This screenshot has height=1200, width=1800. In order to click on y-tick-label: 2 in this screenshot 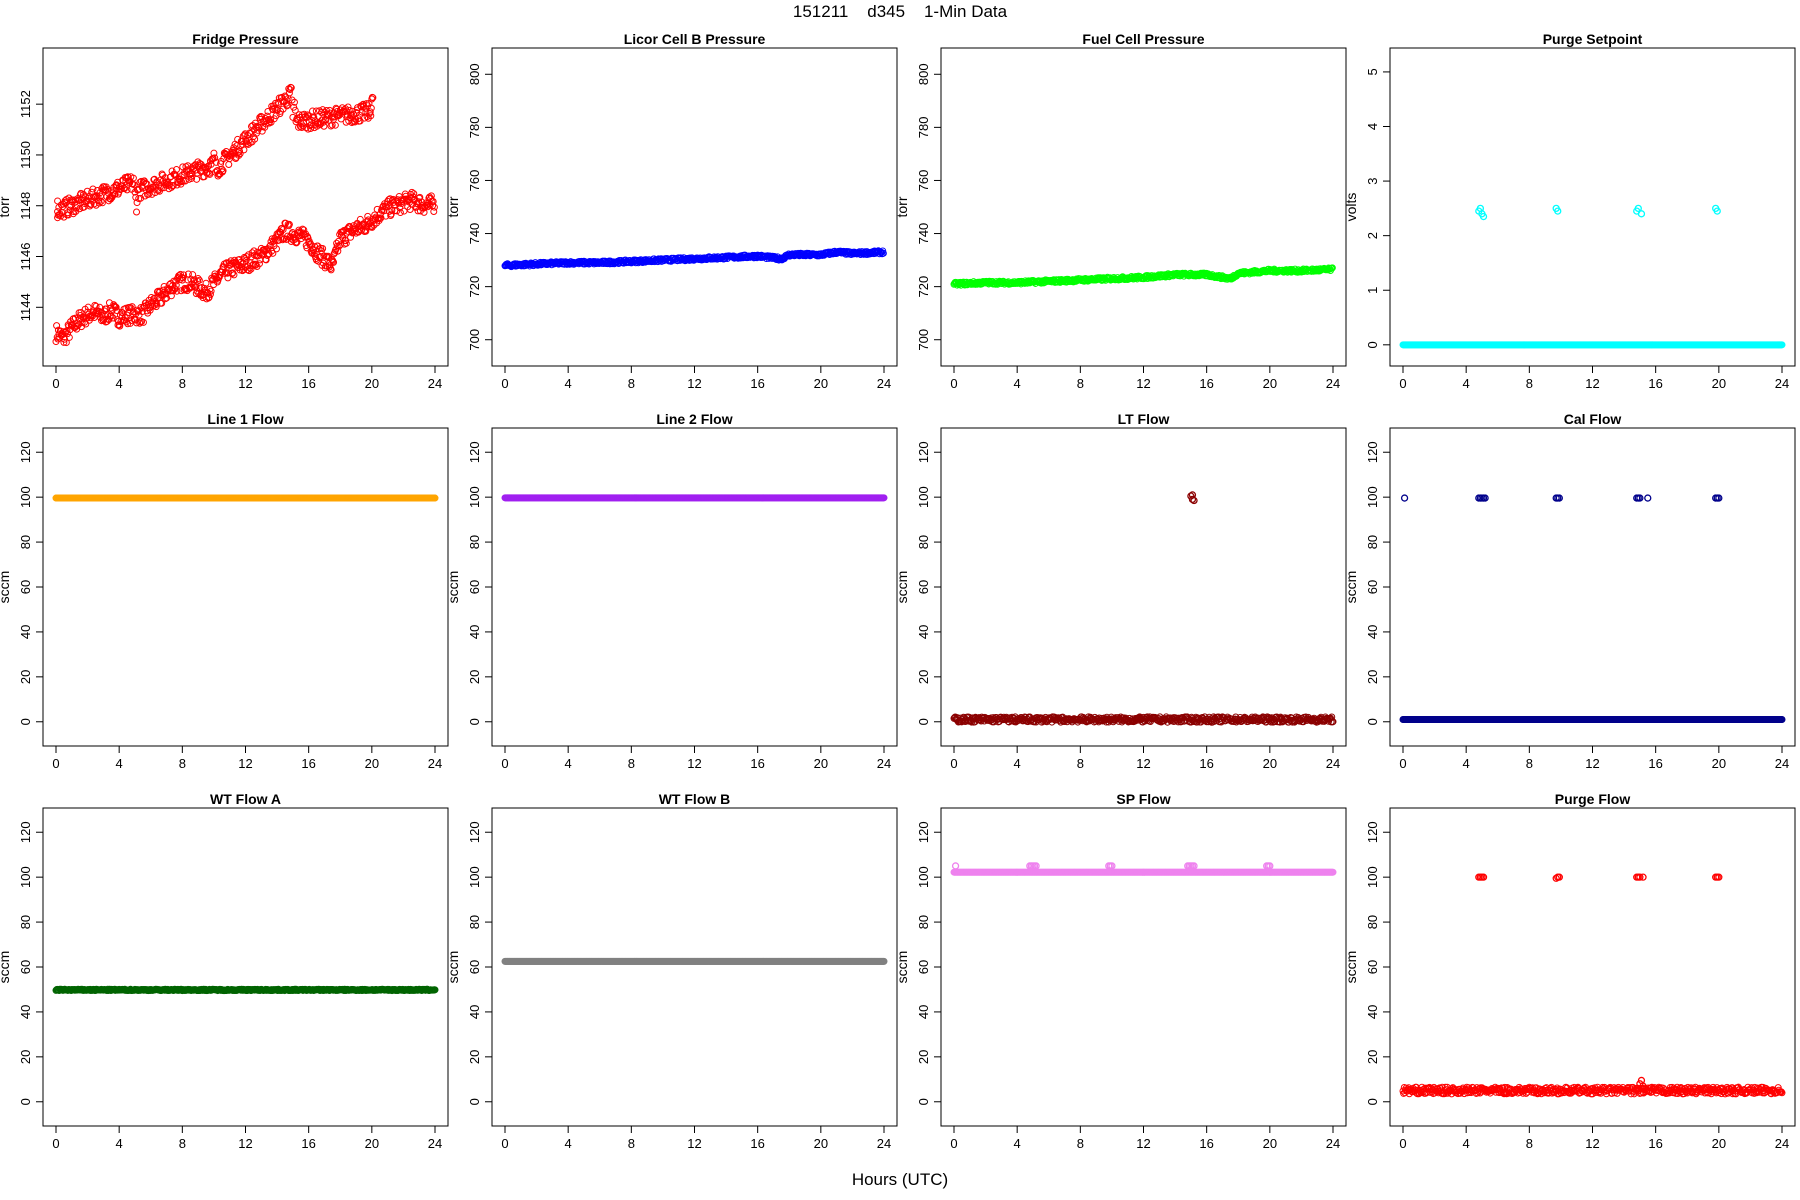, I will do `click(1372, 235)`.